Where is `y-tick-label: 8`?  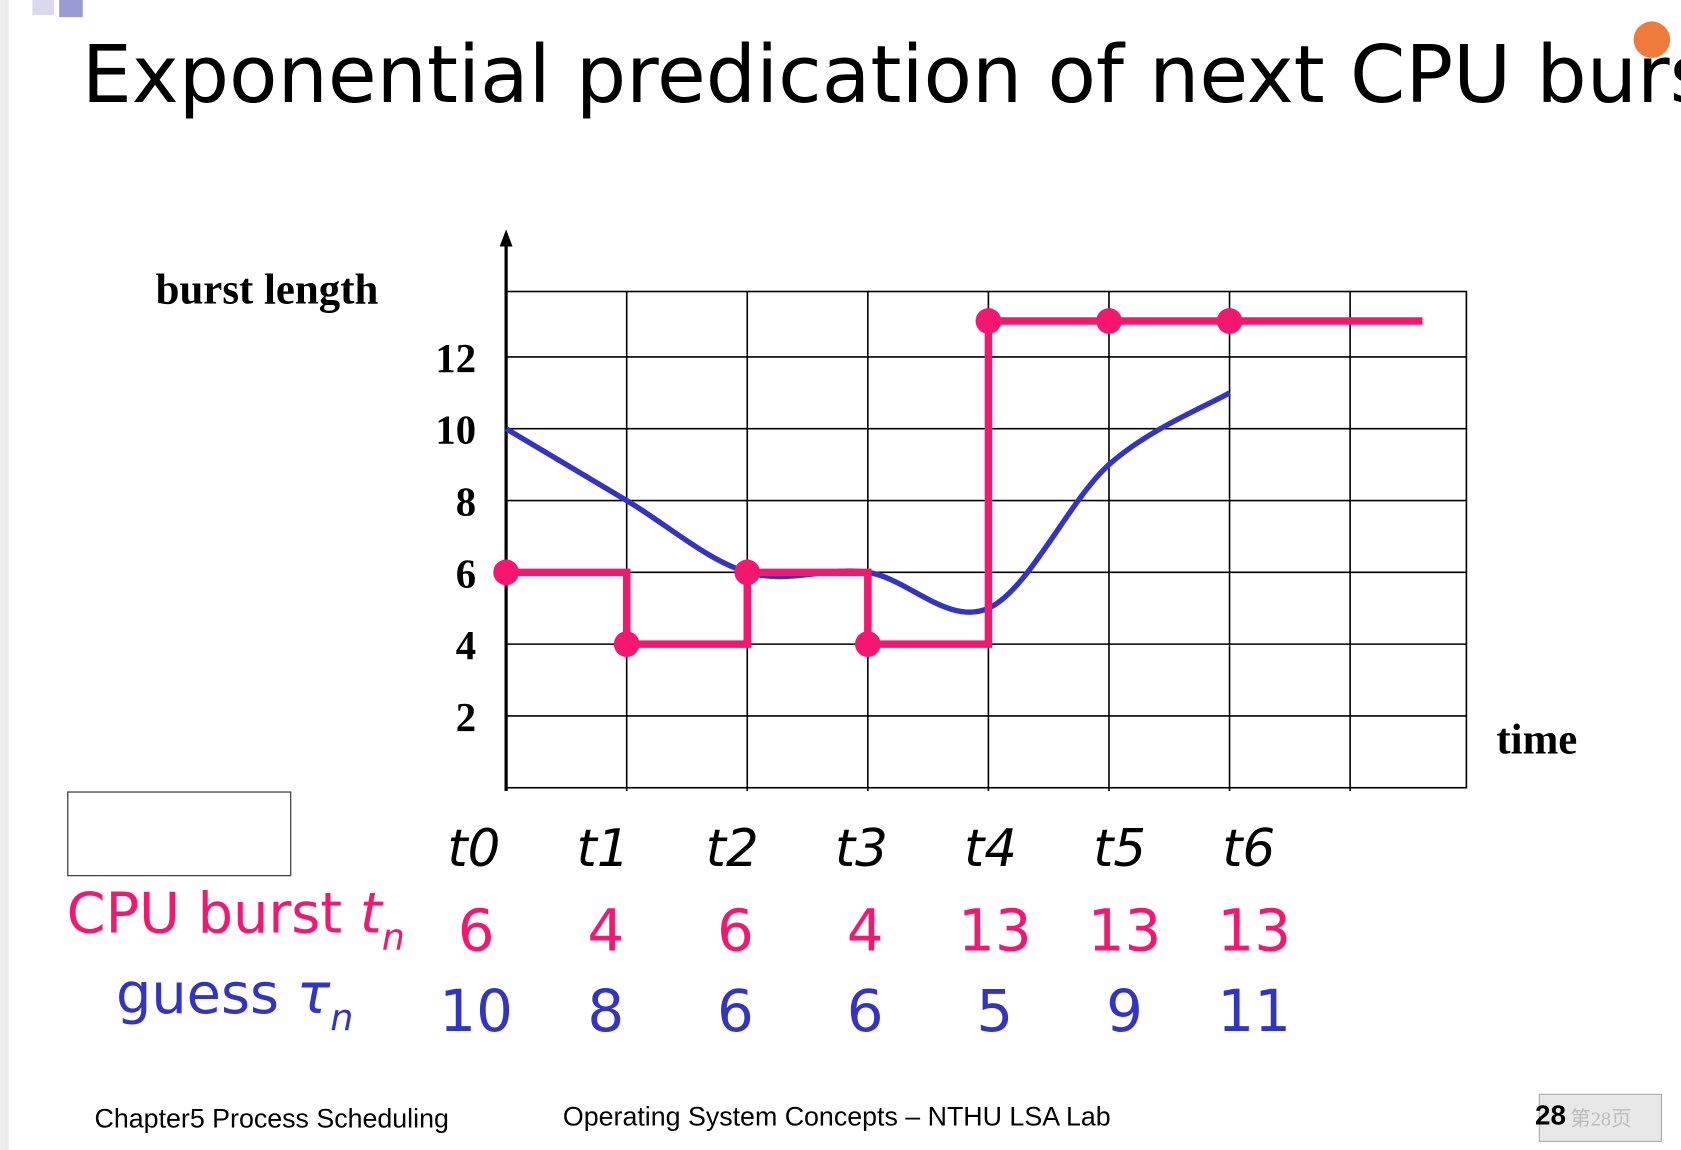
y-tick-label: 8 is located at coordinates (466, 502).